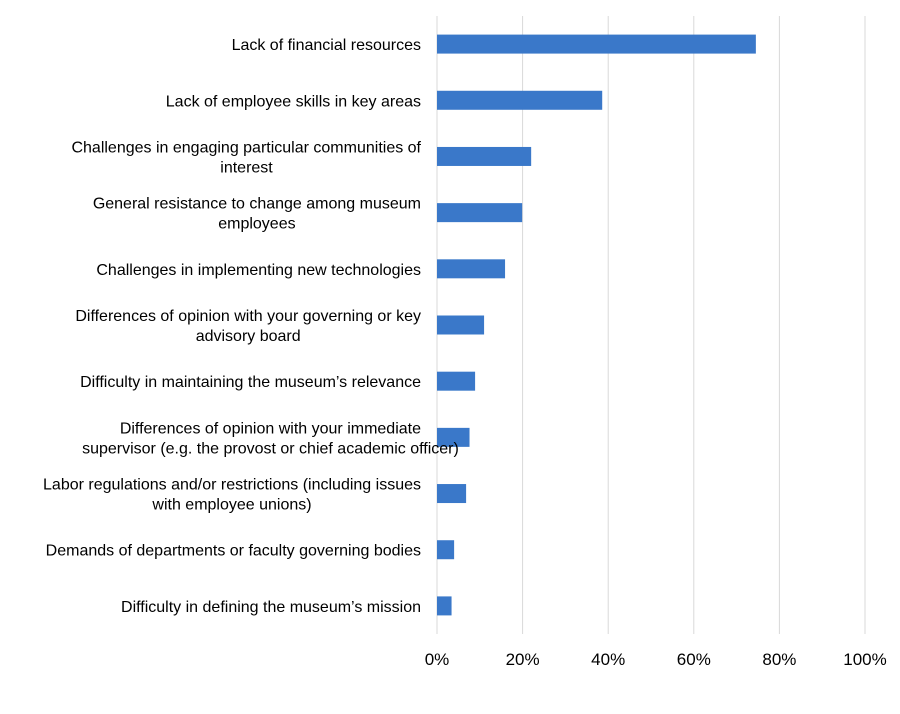  What do you see at coordinates (523, 659) in the screenshot?
I see `x-tick-label: 20%` at bounding box center [523, 659].